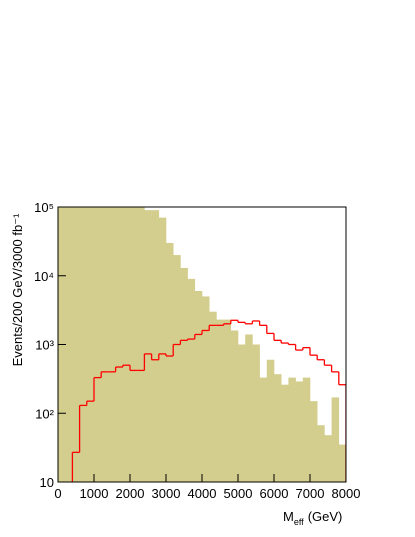  What do you see at coordinates (288, 516) in the screenshot?
I see `x-label-main: M` at bounding box center [288, 516].